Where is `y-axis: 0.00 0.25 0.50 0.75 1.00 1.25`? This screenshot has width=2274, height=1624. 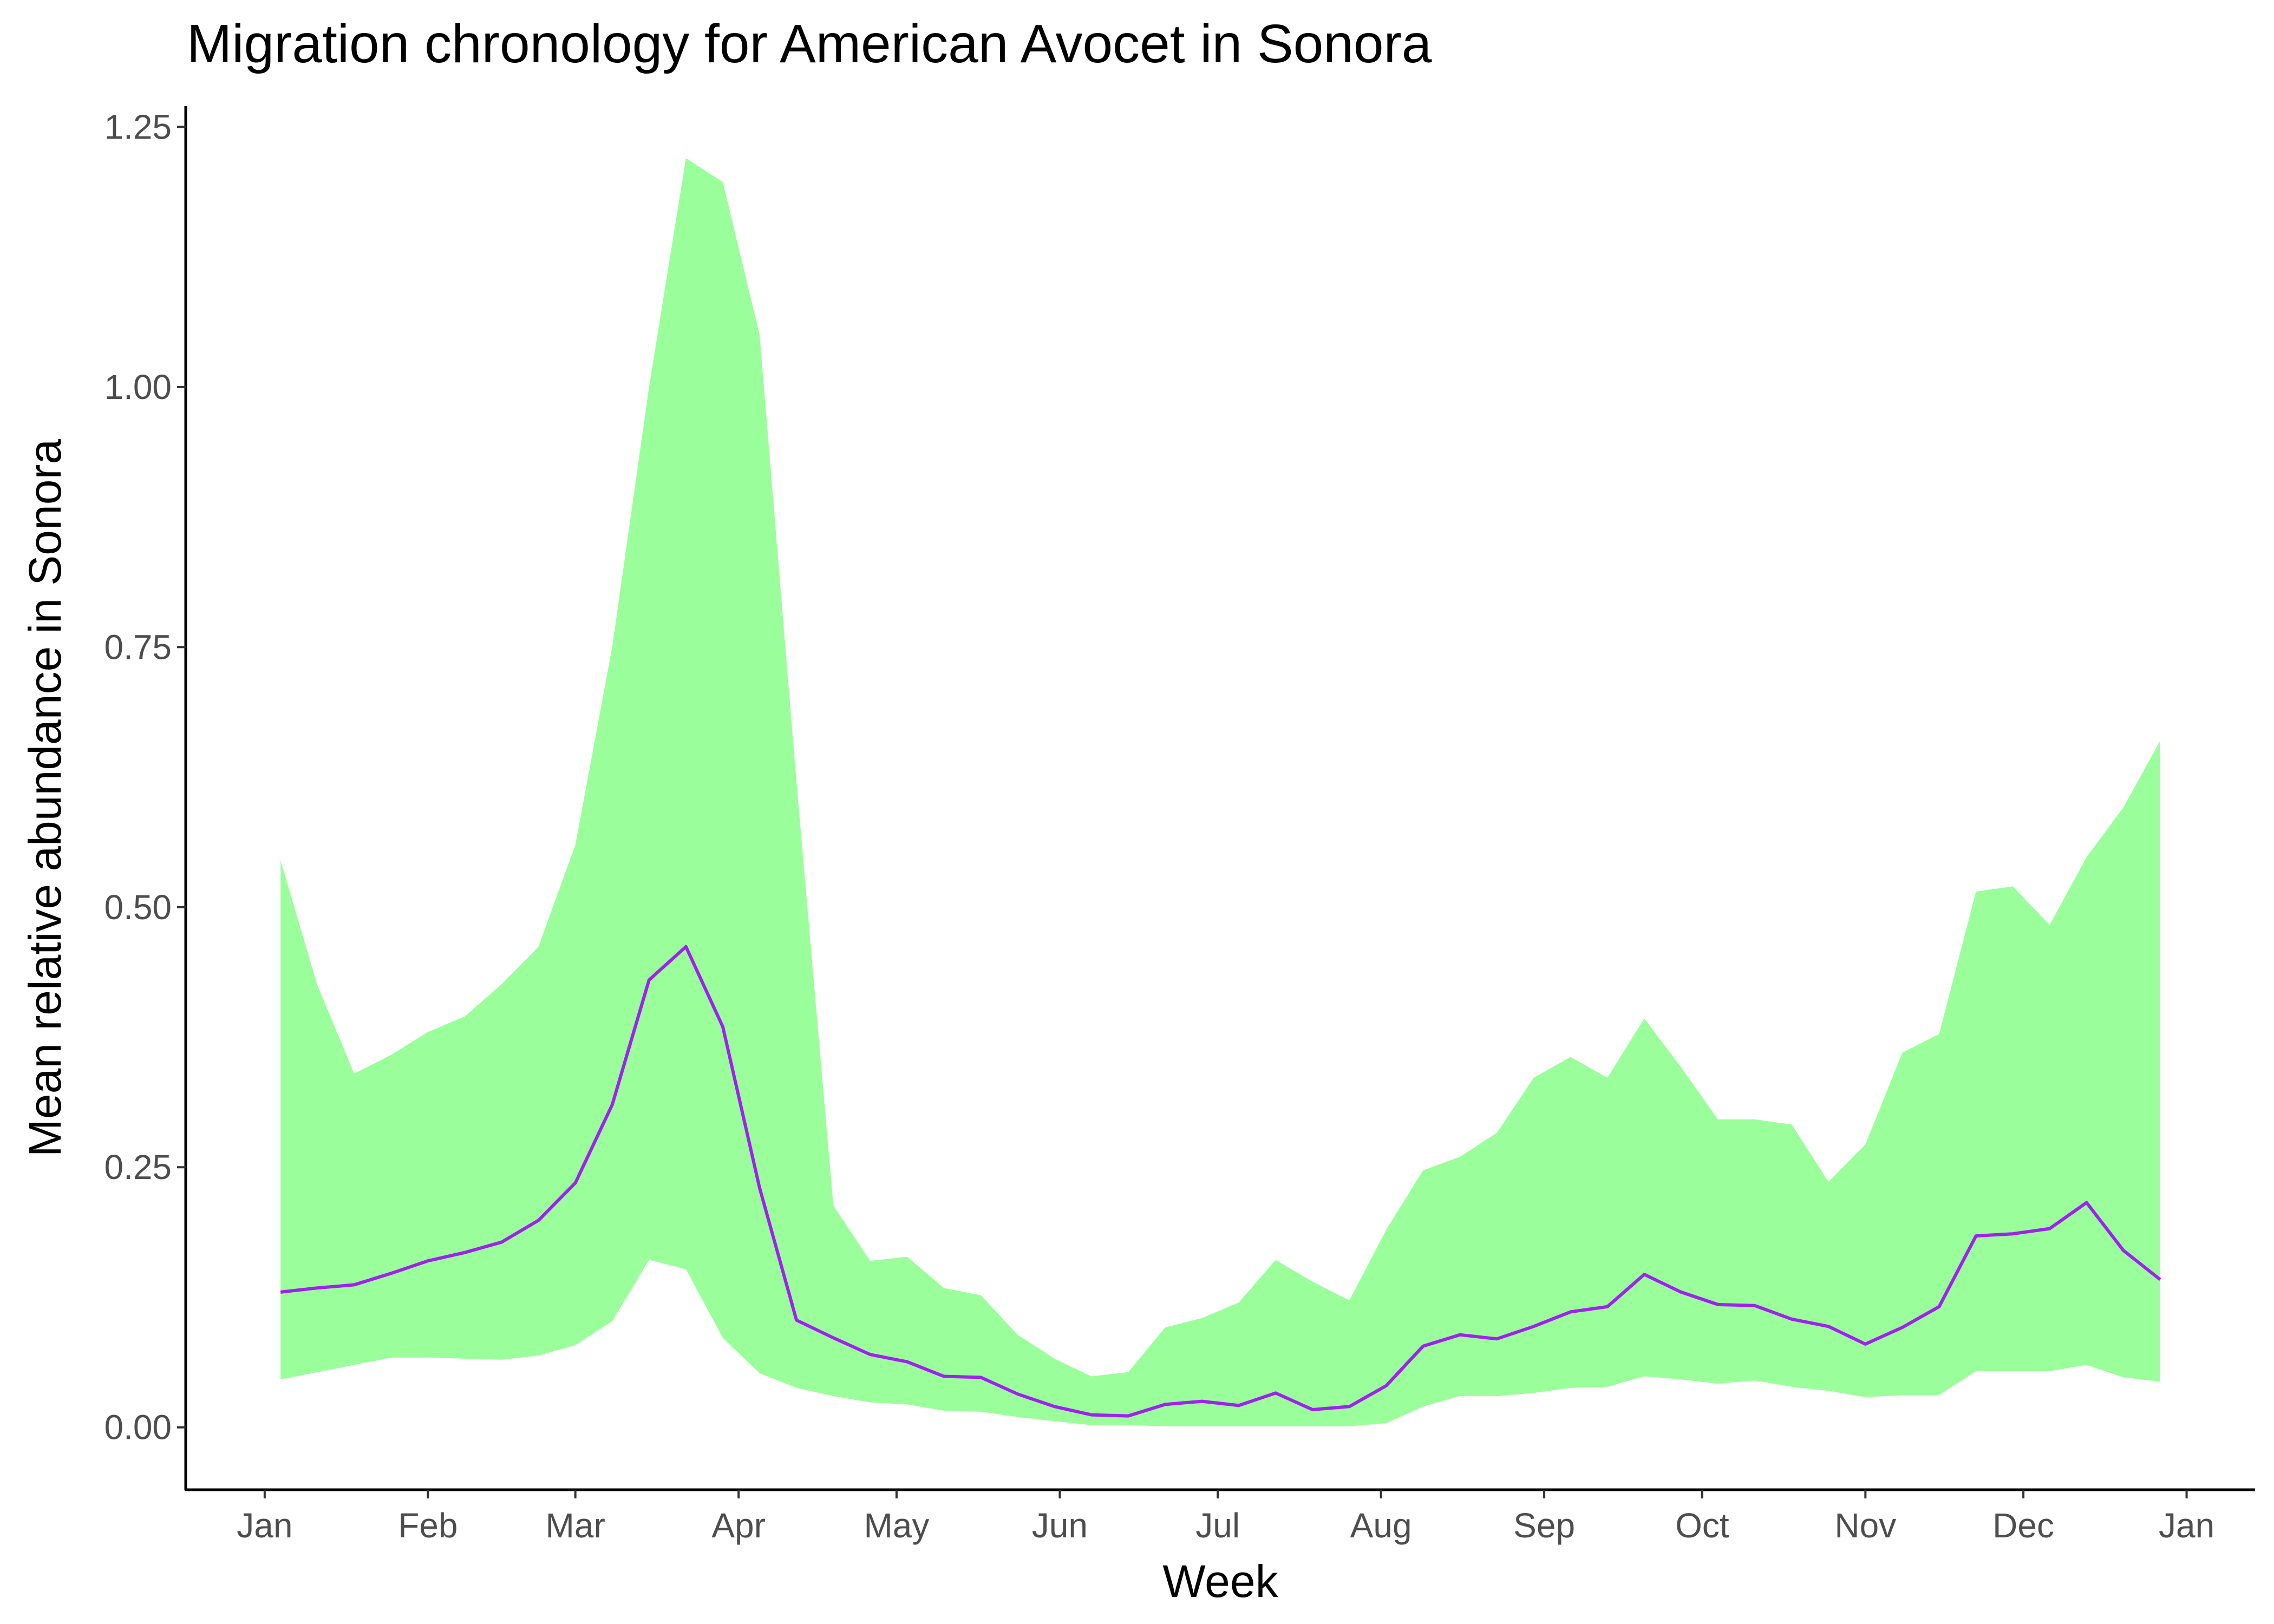
y-axis: 0.00 0.25 0.50 0.75 1.00 1.25 is located at coordinates (145, 798).